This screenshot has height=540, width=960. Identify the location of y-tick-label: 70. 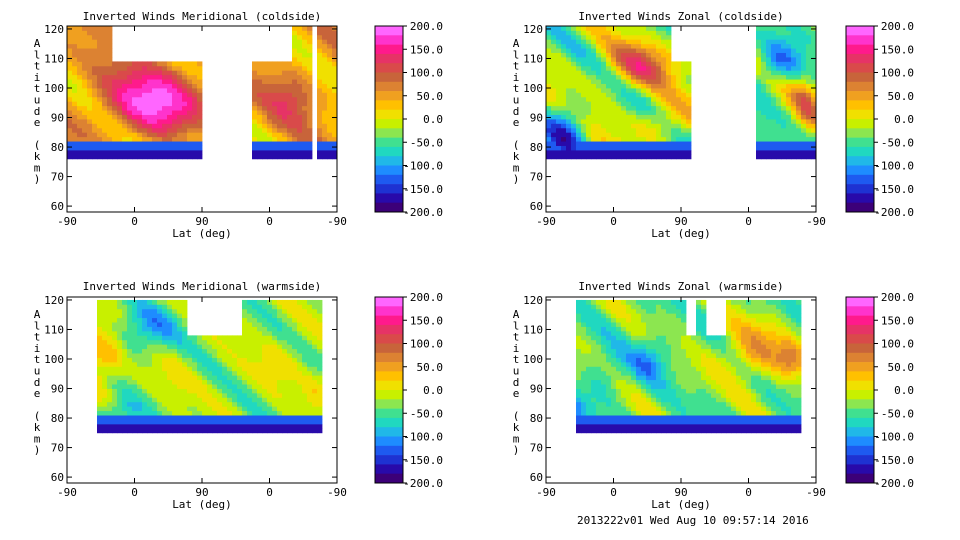
(536, 177).